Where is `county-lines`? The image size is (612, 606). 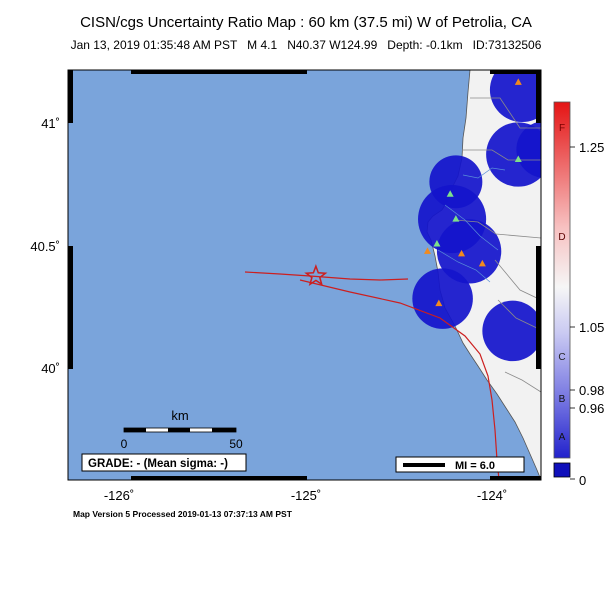
county-lines is located at coordinates (497, 245).